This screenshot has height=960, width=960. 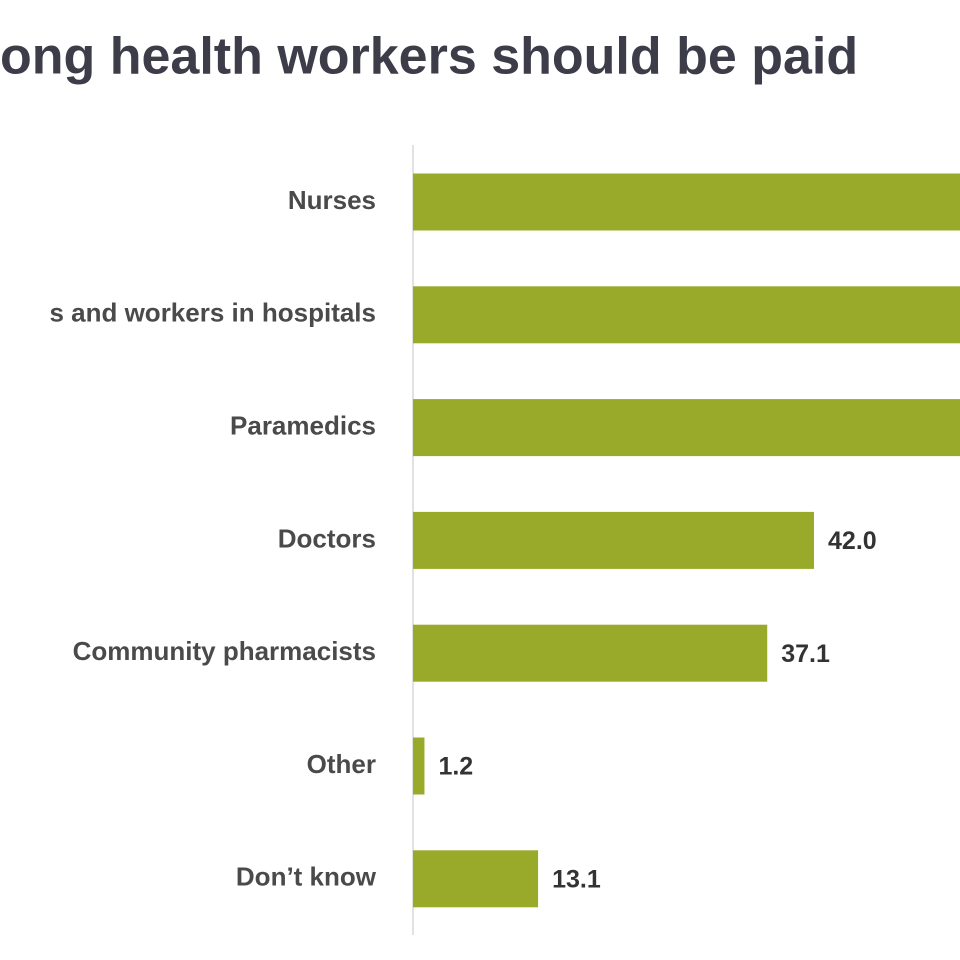 What do you see at coordinates (224, 651) in the screenshot?
I see `y-tick-label: Community pharmacists` at bounding box center [224, 651].